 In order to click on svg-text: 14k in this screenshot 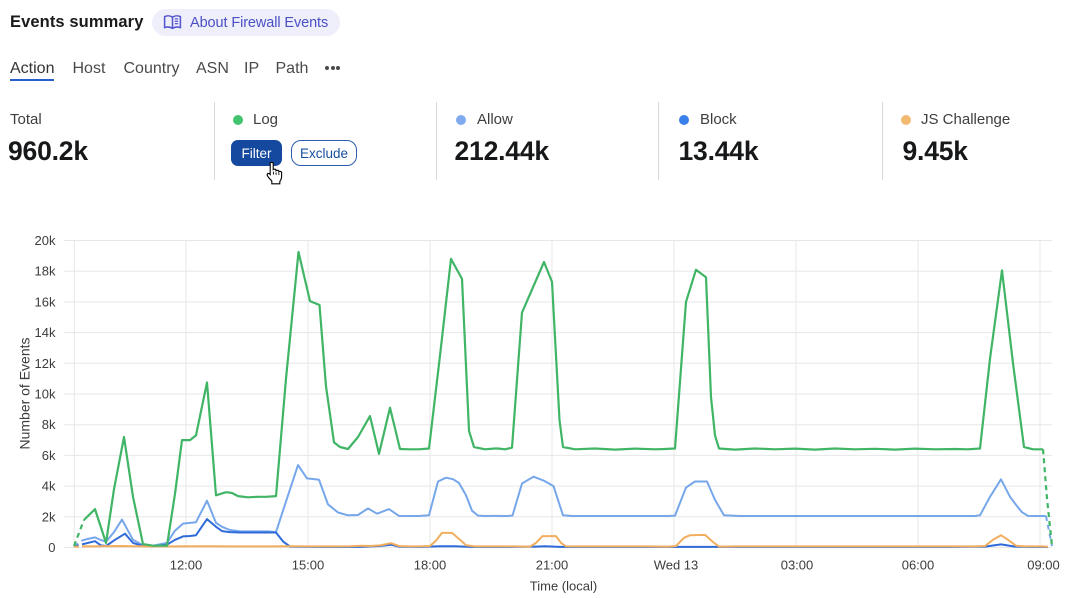, I will do `click(45, 332)`.